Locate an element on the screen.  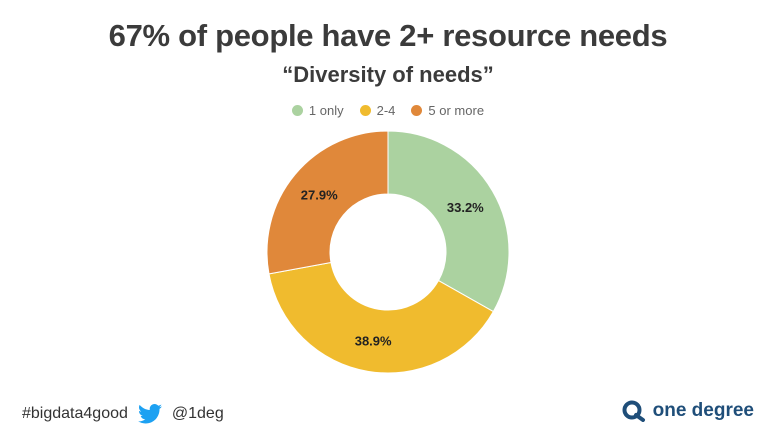
page-subtitle: “Diversity of needs” is located at coordinates (388, 74).